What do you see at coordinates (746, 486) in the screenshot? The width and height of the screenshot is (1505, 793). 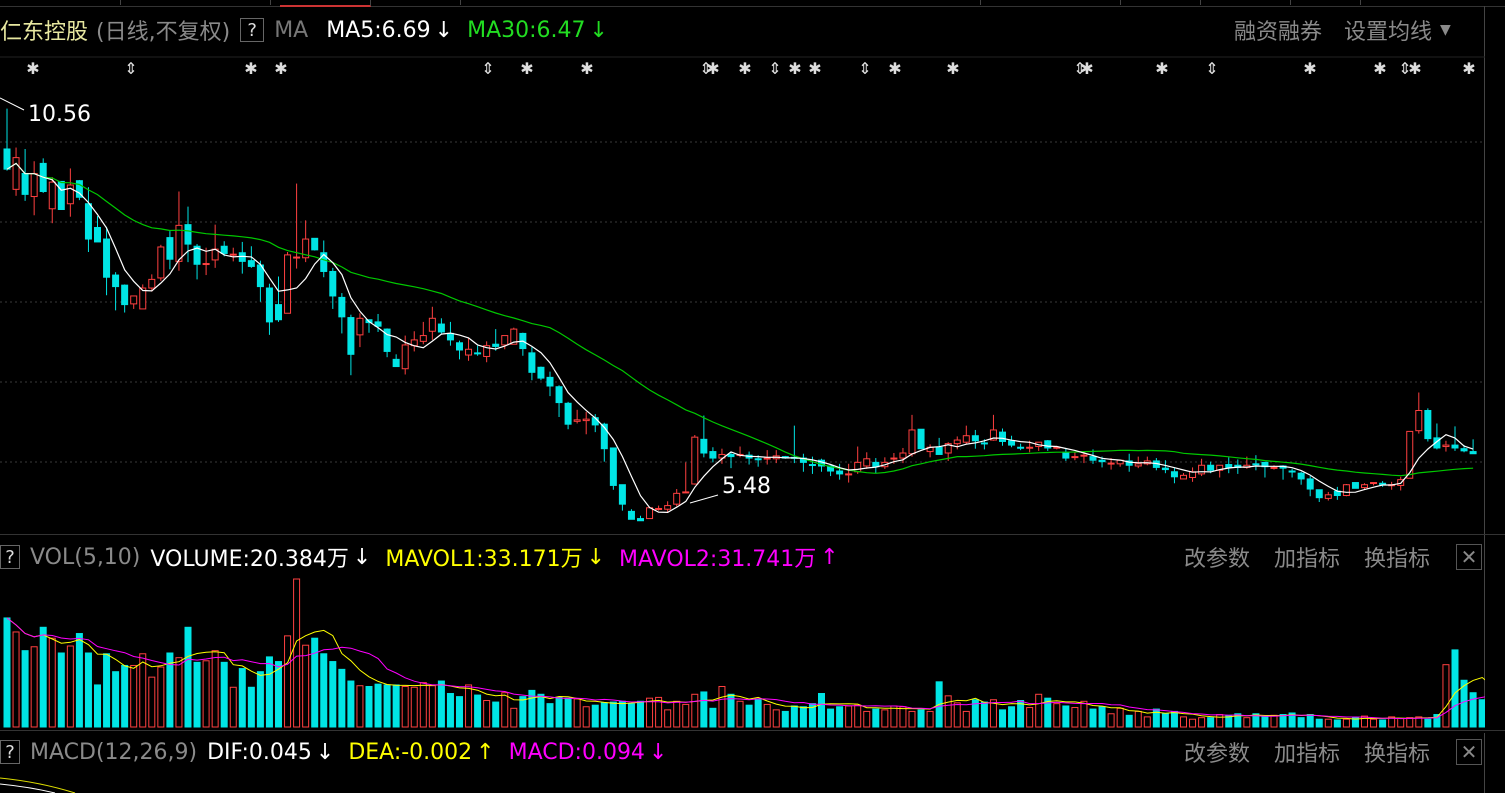 I see `low-price-label: 5.48` at bounding box center [746, 486].